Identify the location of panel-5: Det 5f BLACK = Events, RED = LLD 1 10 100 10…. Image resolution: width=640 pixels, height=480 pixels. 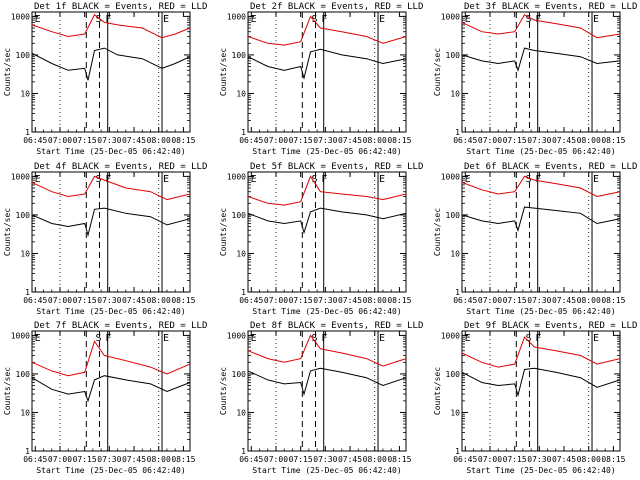
(321, 239).